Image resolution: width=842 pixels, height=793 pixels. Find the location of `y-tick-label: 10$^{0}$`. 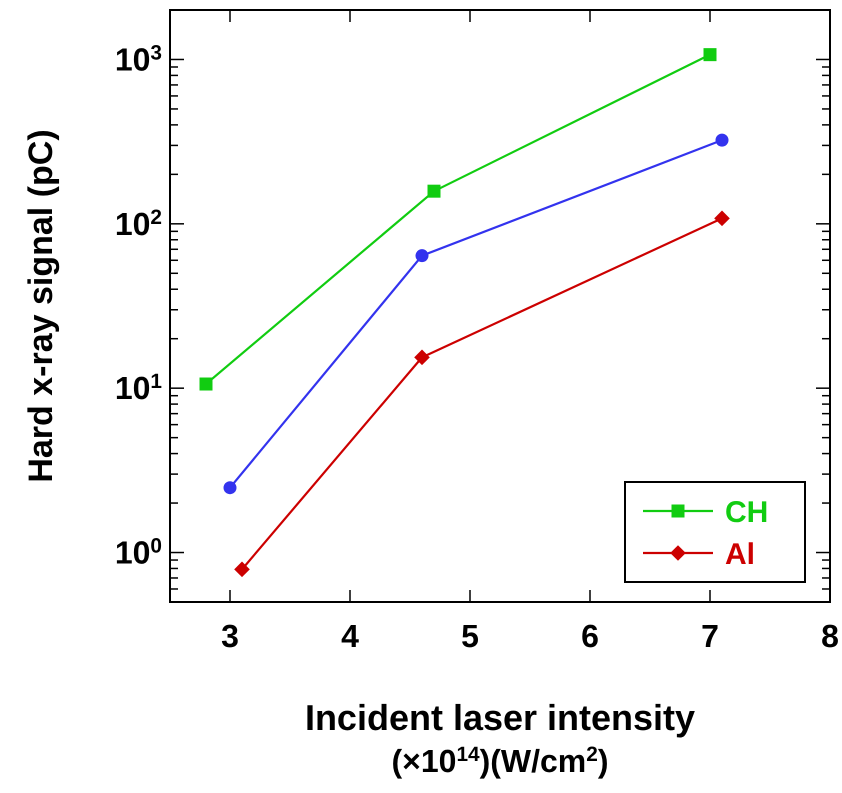

y-tick-label: 10$^{0}$ is located at coordinates (138, 552).